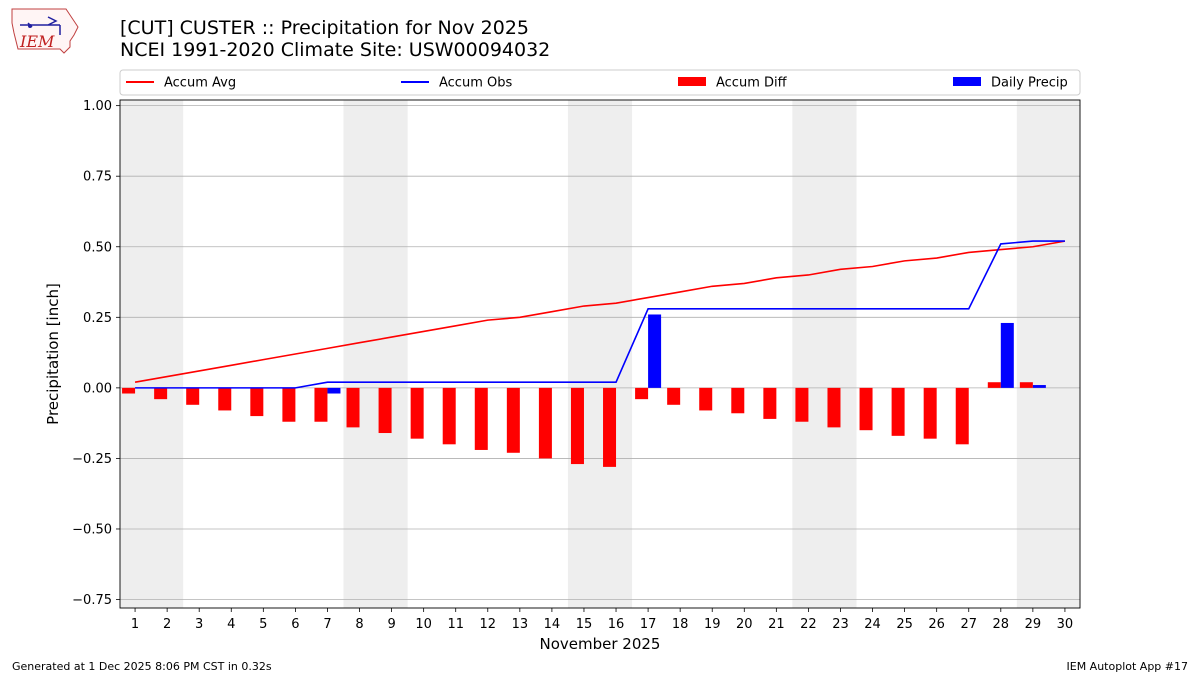 The height and width of the screenshot is (675, 1200). Describe the element at coordinates (391, 624) in the screenshot. I see `x-tick-label: 9` at that location.